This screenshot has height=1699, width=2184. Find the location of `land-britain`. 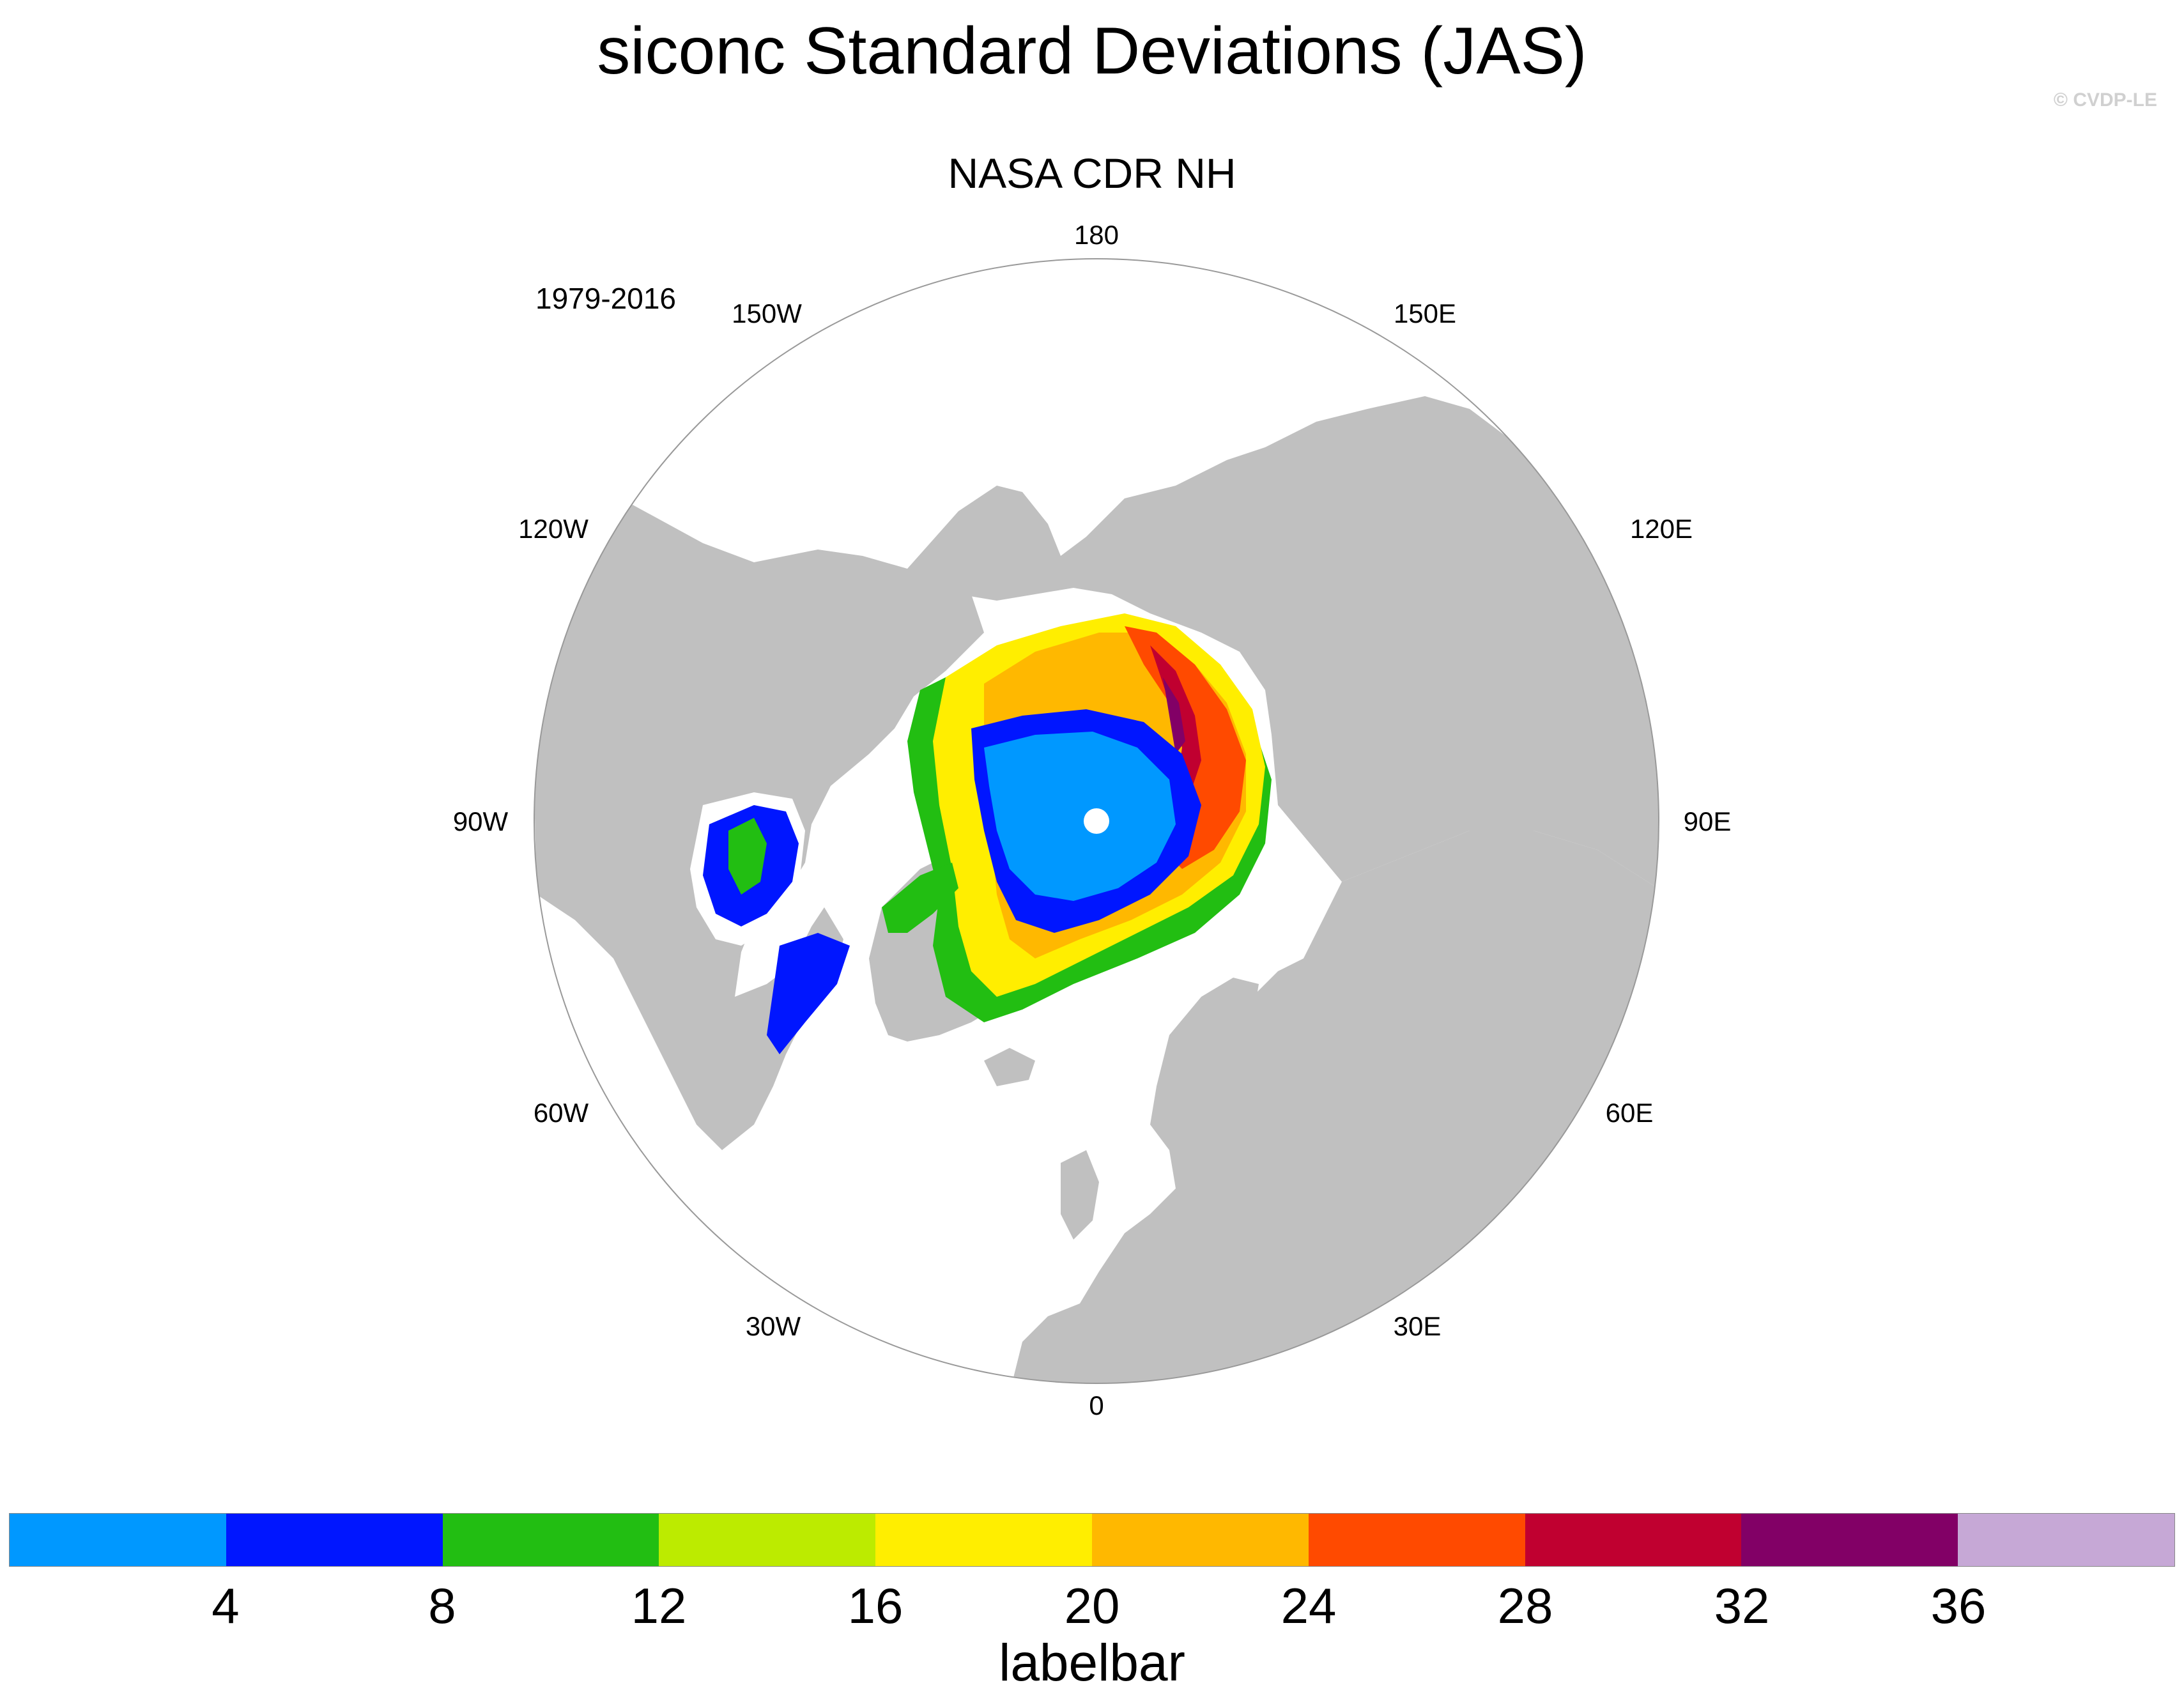

land-britain is located at coordinates (1080, 1195).